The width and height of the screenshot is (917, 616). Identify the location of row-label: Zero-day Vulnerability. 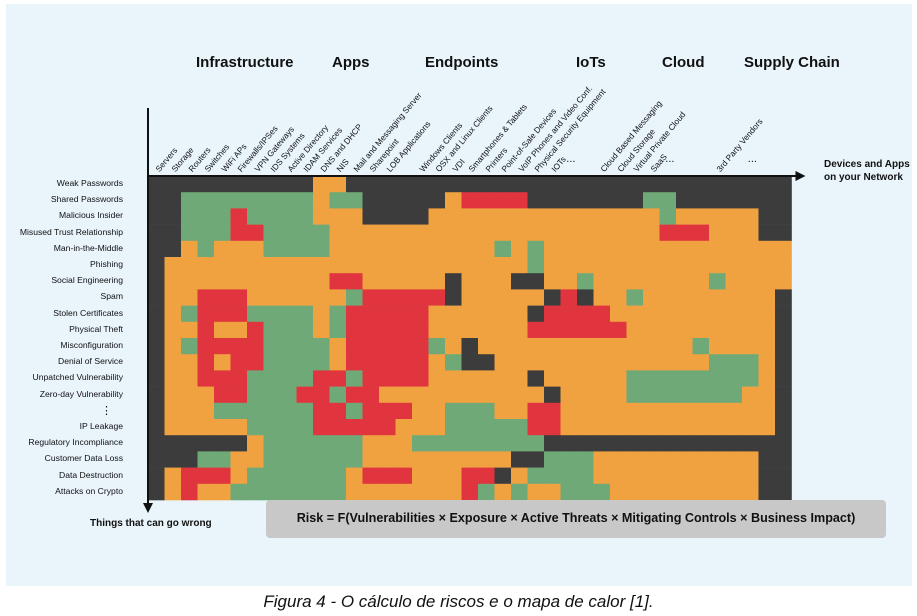
(81, 393).